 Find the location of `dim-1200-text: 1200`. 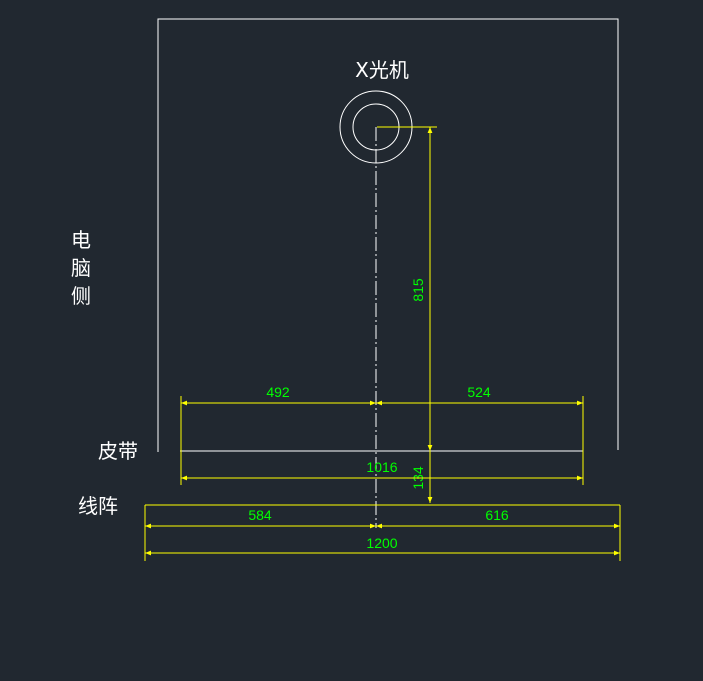

dim-1200-text: 1200 is located at coordinates (381, 543).